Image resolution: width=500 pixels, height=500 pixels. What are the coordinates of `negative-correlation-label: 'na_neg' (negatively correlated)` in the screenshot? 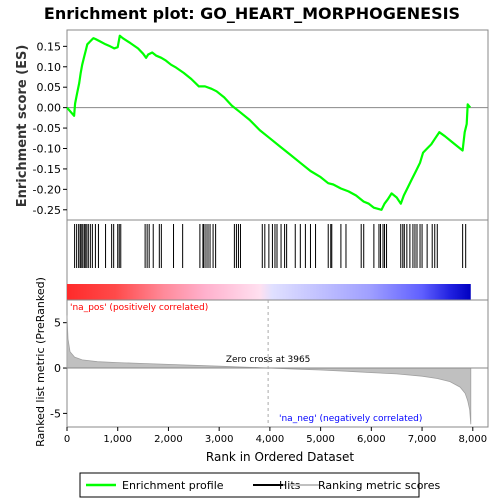 It's located at (350, 419).